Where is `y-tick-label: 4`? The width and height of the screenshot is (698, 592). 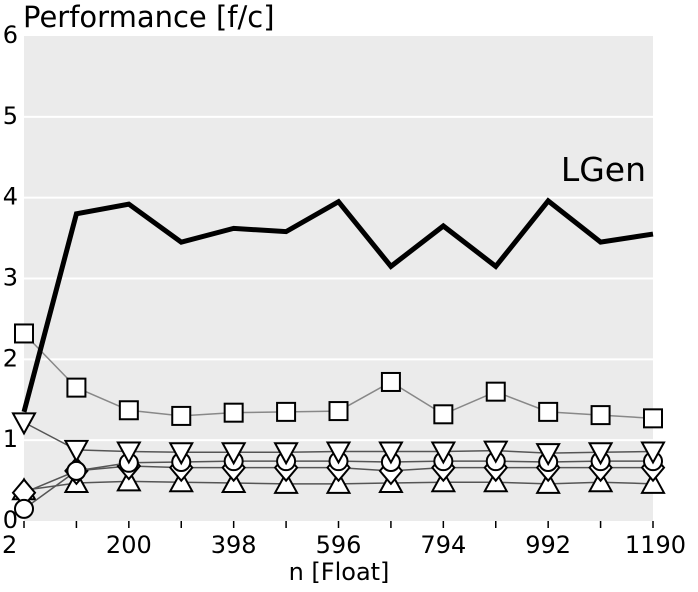
y-tick-label: 4 is located at coordinates (10, 197).